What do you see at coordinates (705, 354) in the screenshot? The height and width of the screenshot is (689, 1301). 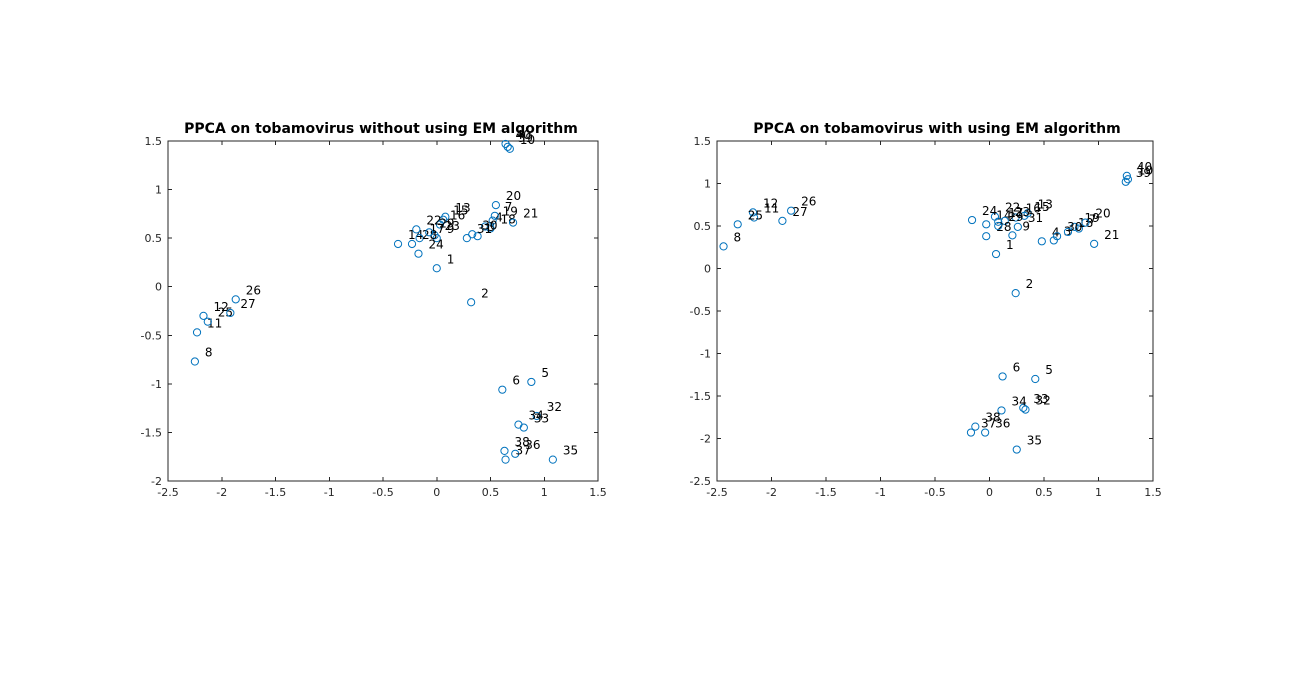 I see `y-tick-label: -1` at bounding box center [705, 354].